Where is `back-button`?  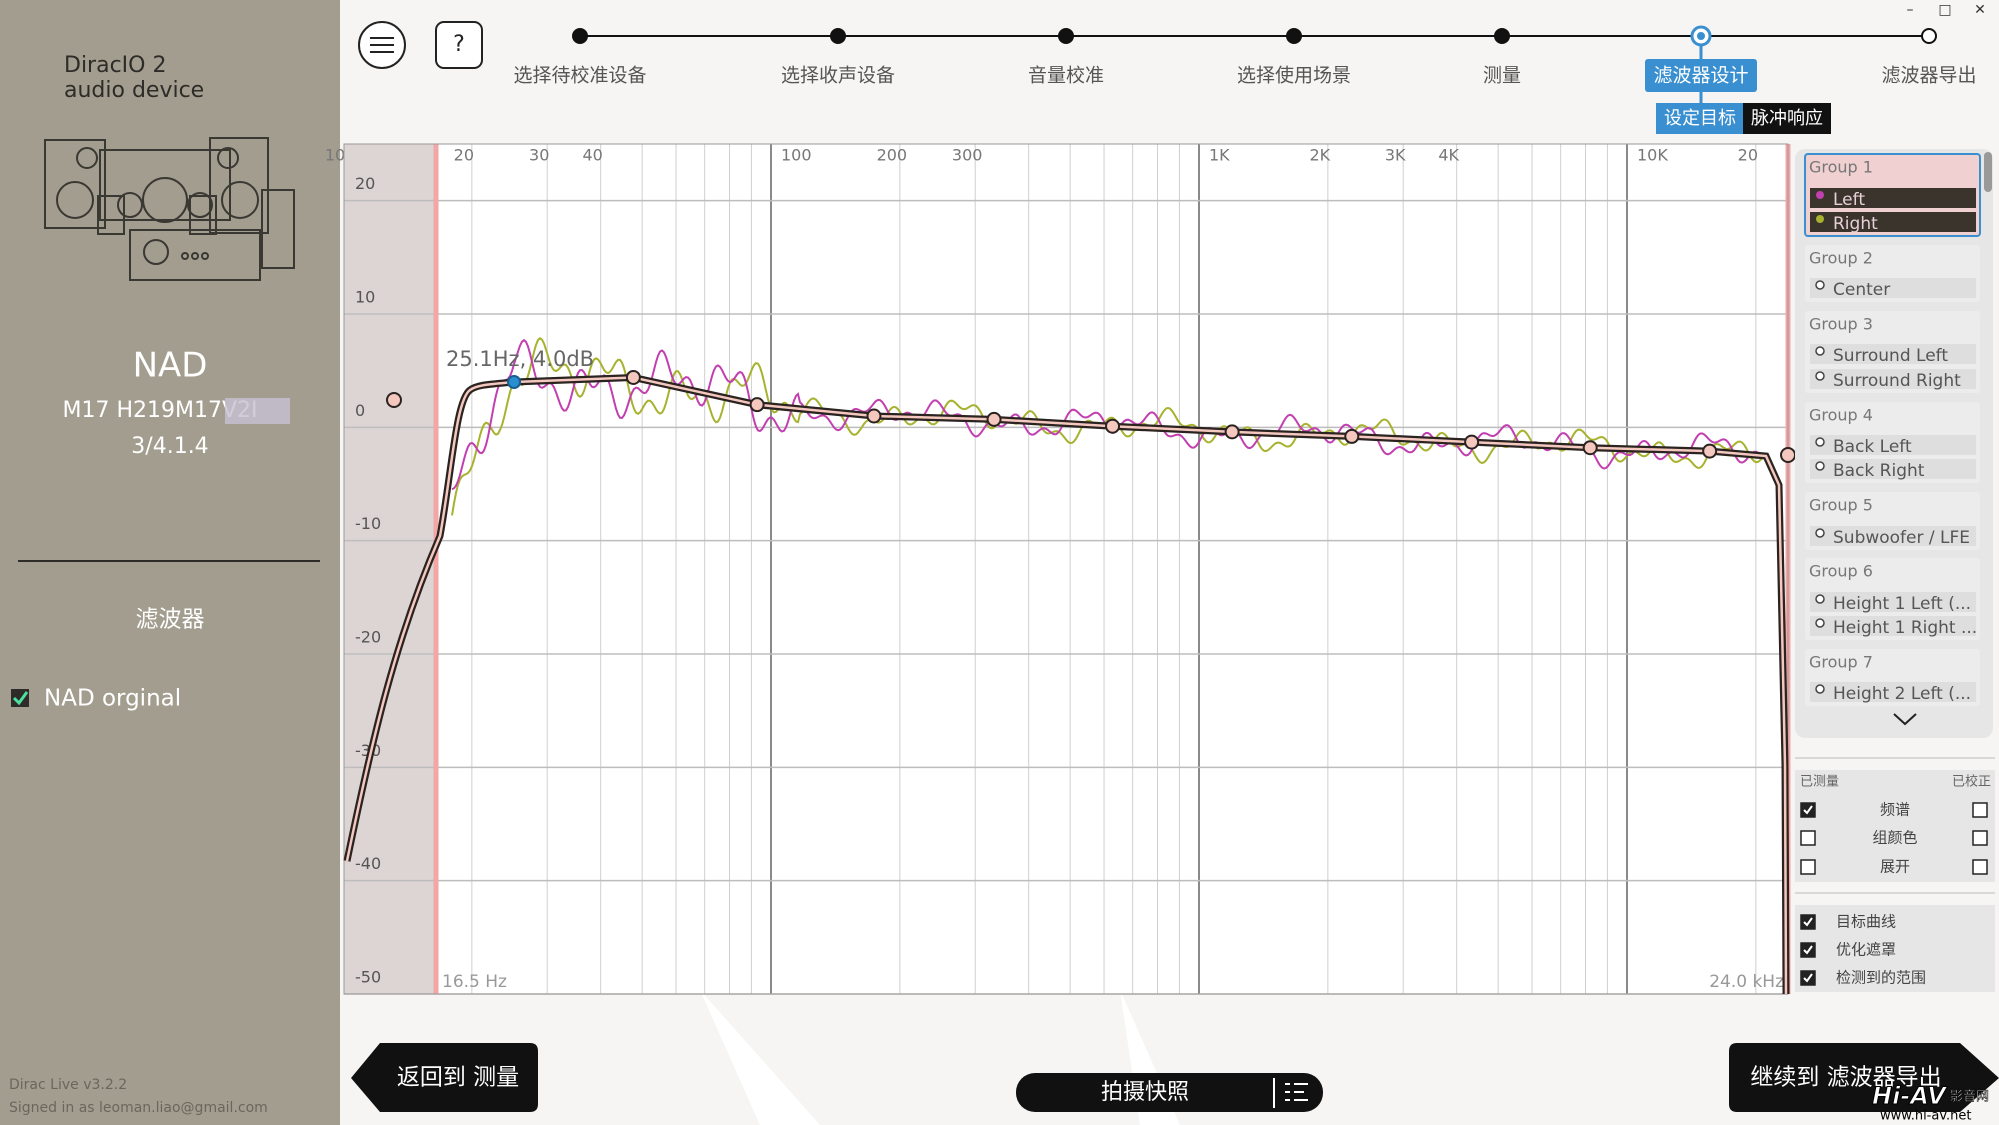 back-button is located at coordinates (444, 1077).